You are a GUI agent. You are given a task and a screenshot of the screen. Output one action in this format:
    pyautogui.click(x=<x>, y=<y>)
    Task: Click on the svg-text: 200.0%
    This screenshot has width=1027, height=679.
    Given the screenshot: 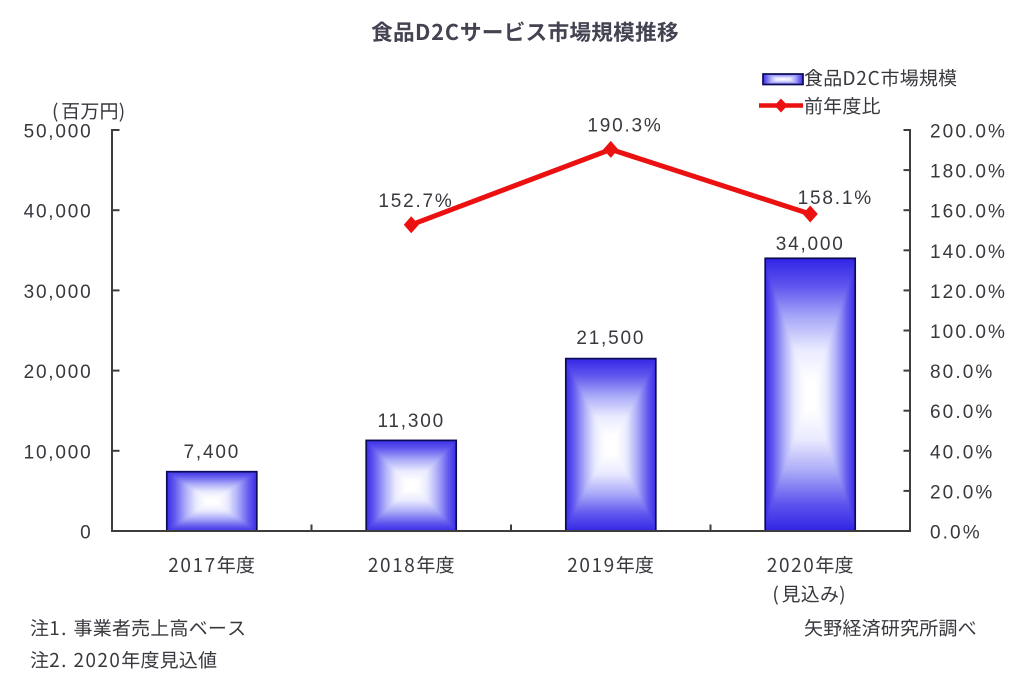 What is the action you would take?
    pyautogui.click(x=968, y=132)
    